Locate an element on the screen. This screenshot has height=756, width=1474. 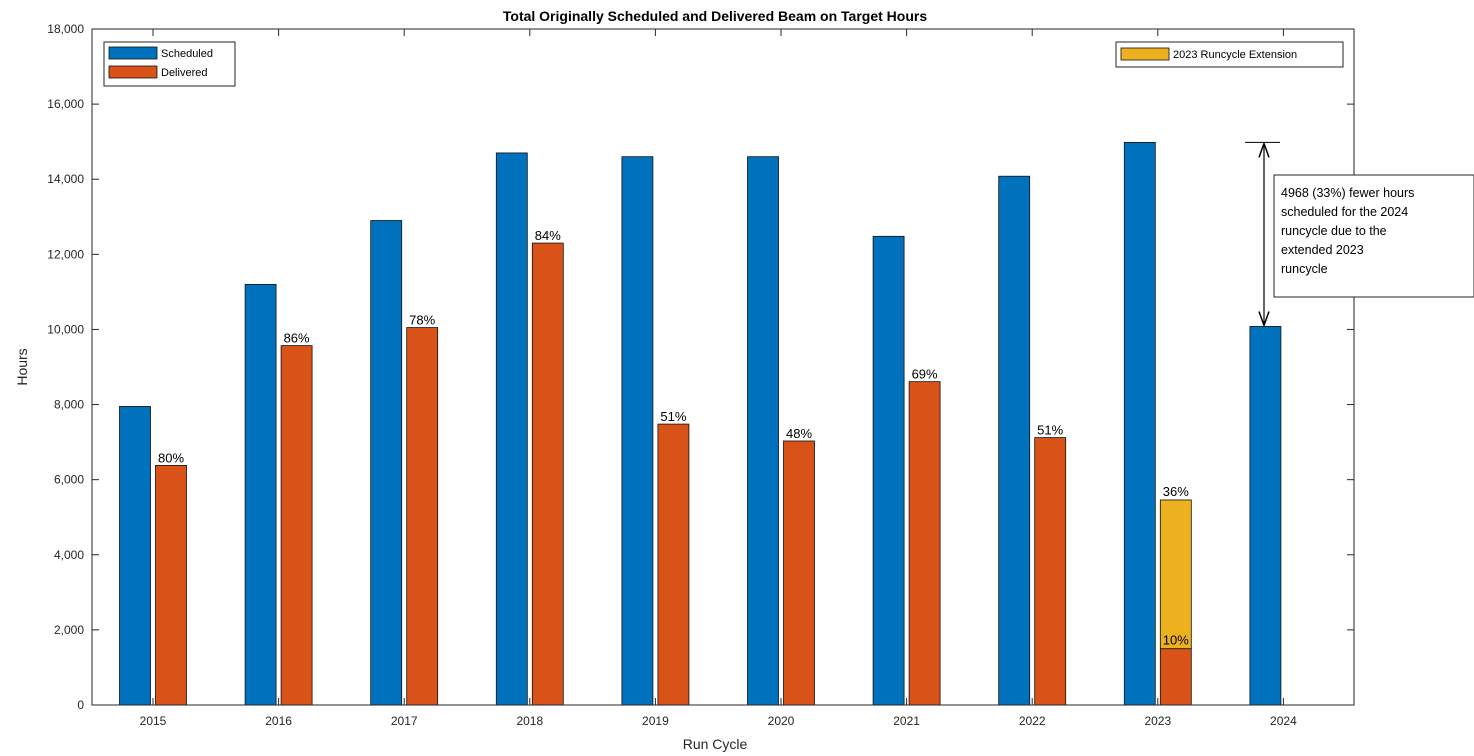
bar-label-delivered: 48% is located at coordinates (799, 433).